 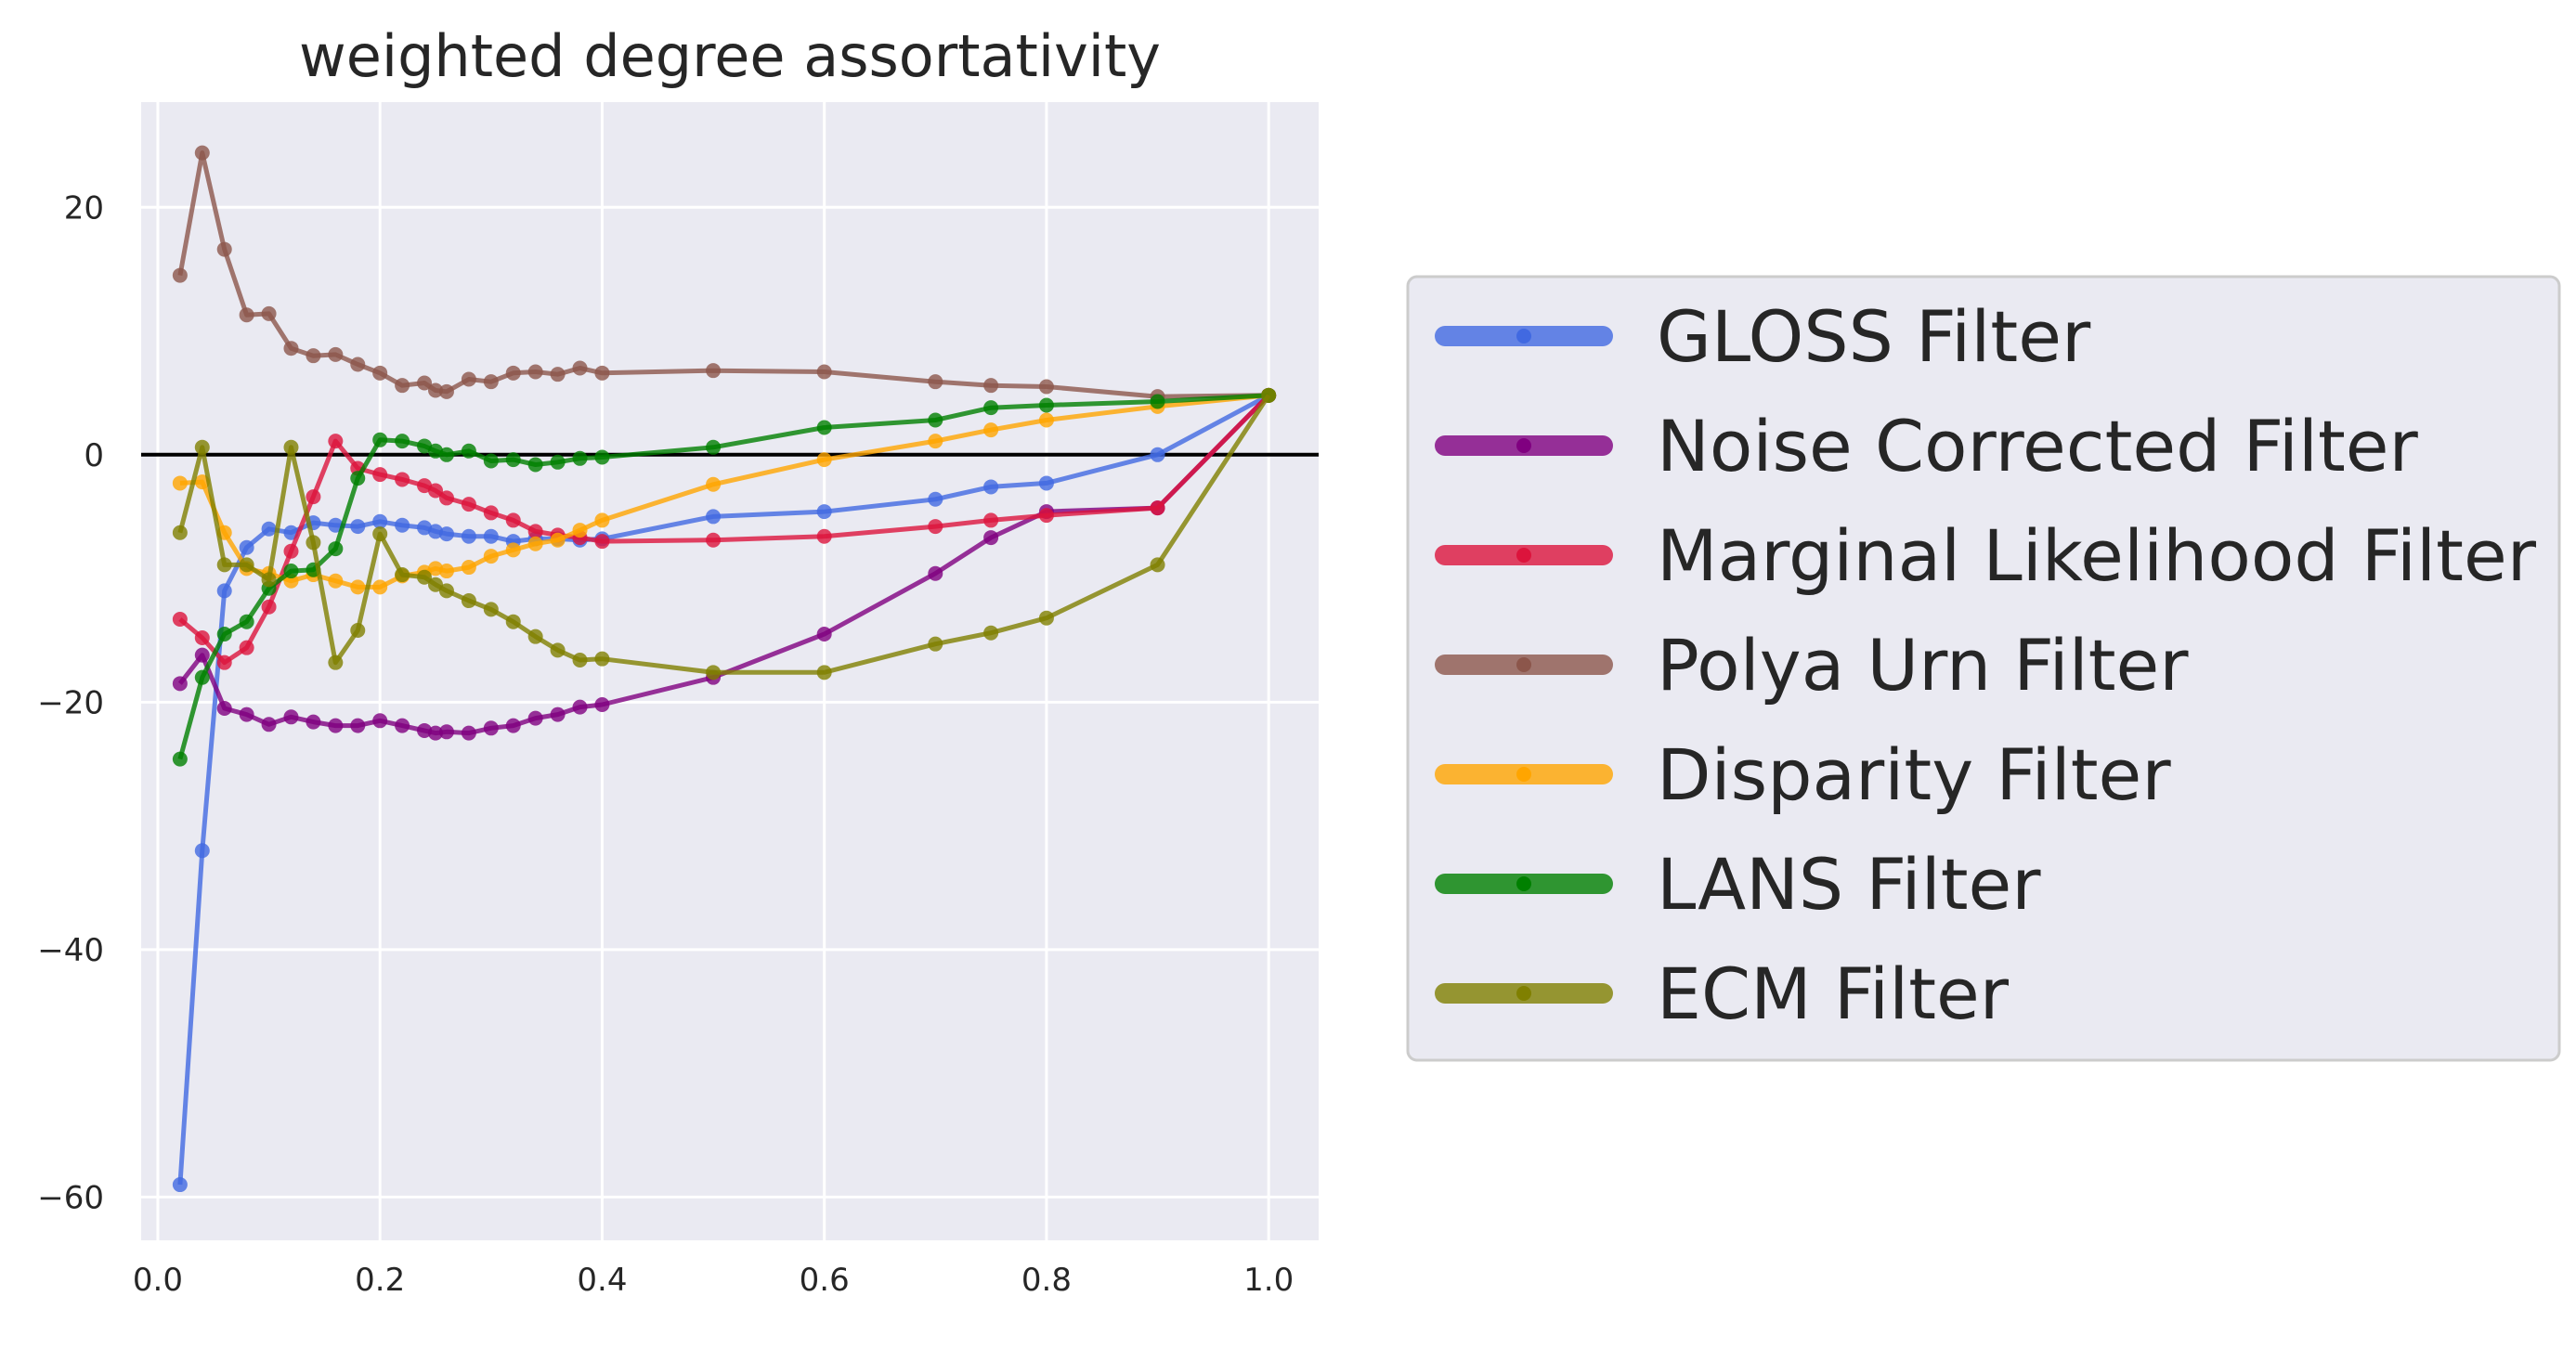 What do you see at coordinates (1927, 446) in the screenshot?
I see `legend-item: Noise Corrected Filter` at bounding box center [1927, 446].